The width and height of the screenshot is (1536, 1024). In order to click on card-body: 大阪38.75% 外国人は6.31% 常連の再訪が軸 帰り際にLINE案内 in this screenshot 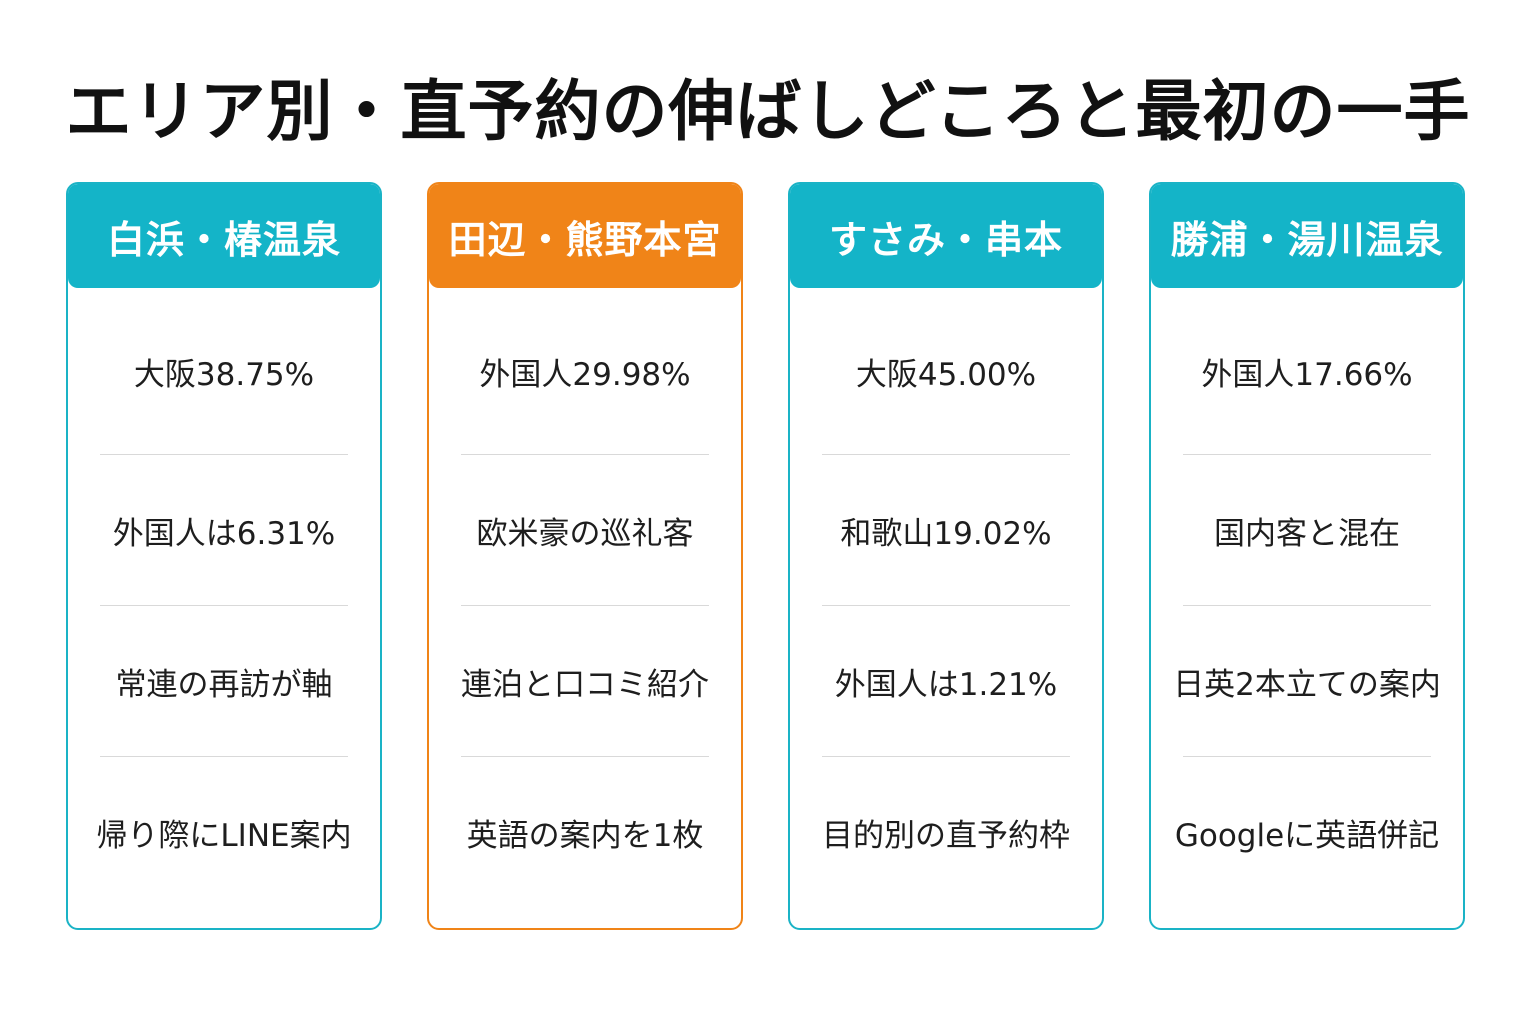, I will do `click(224, 597)`.